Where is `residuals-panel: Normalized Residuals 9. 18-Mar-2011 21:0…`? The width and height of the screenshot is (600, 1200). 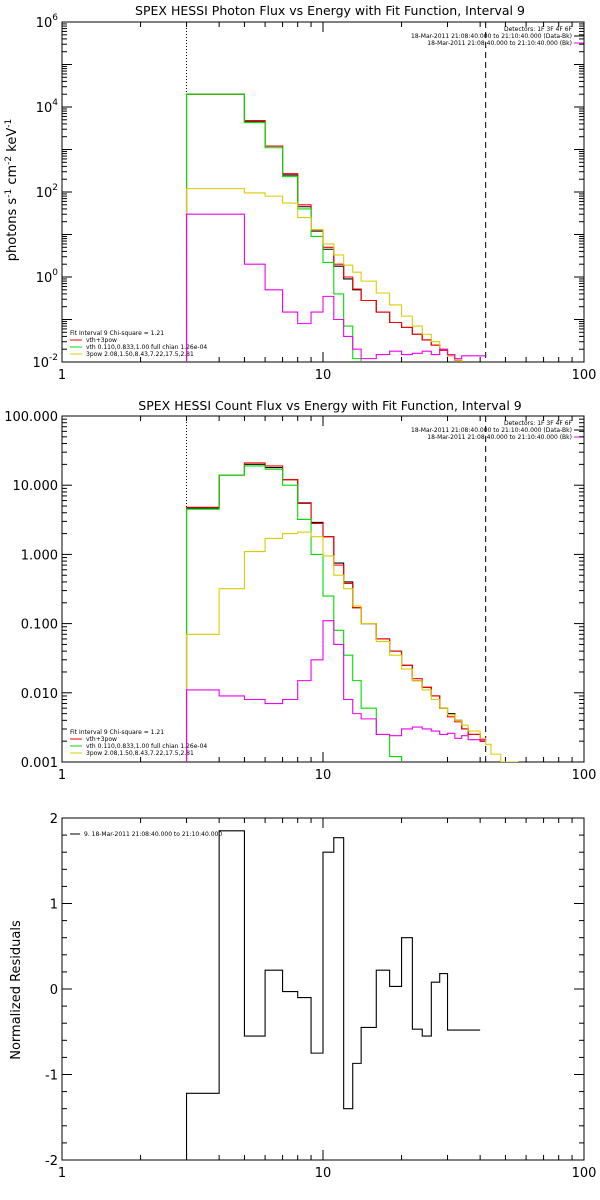
residuals-panel: Normalized Residuals 9. 18-Mar-2011 21:0… is located at coordinates (115, 945).